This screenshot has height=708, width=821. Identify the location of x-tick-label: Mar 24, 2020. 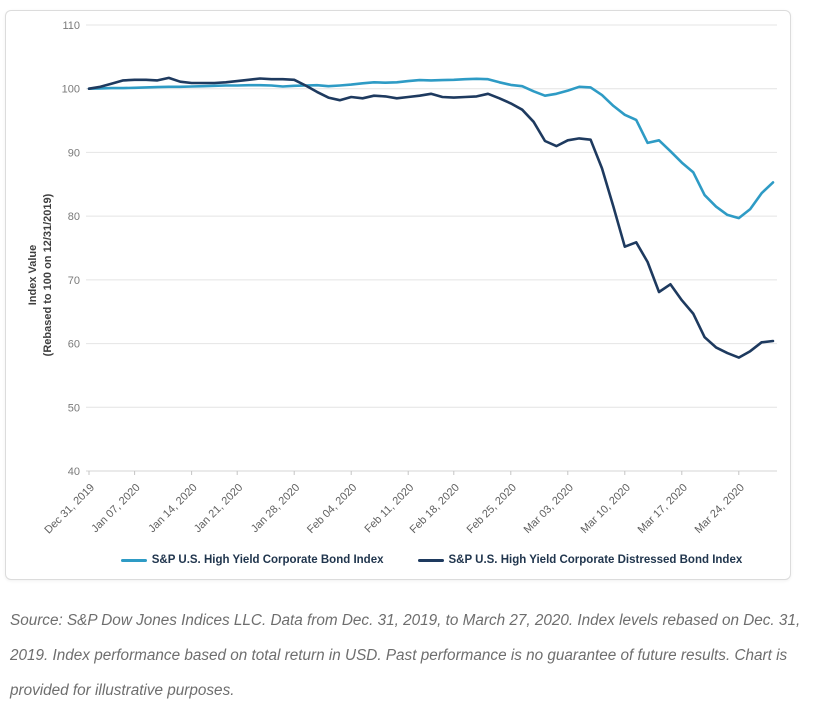
(720, 509).